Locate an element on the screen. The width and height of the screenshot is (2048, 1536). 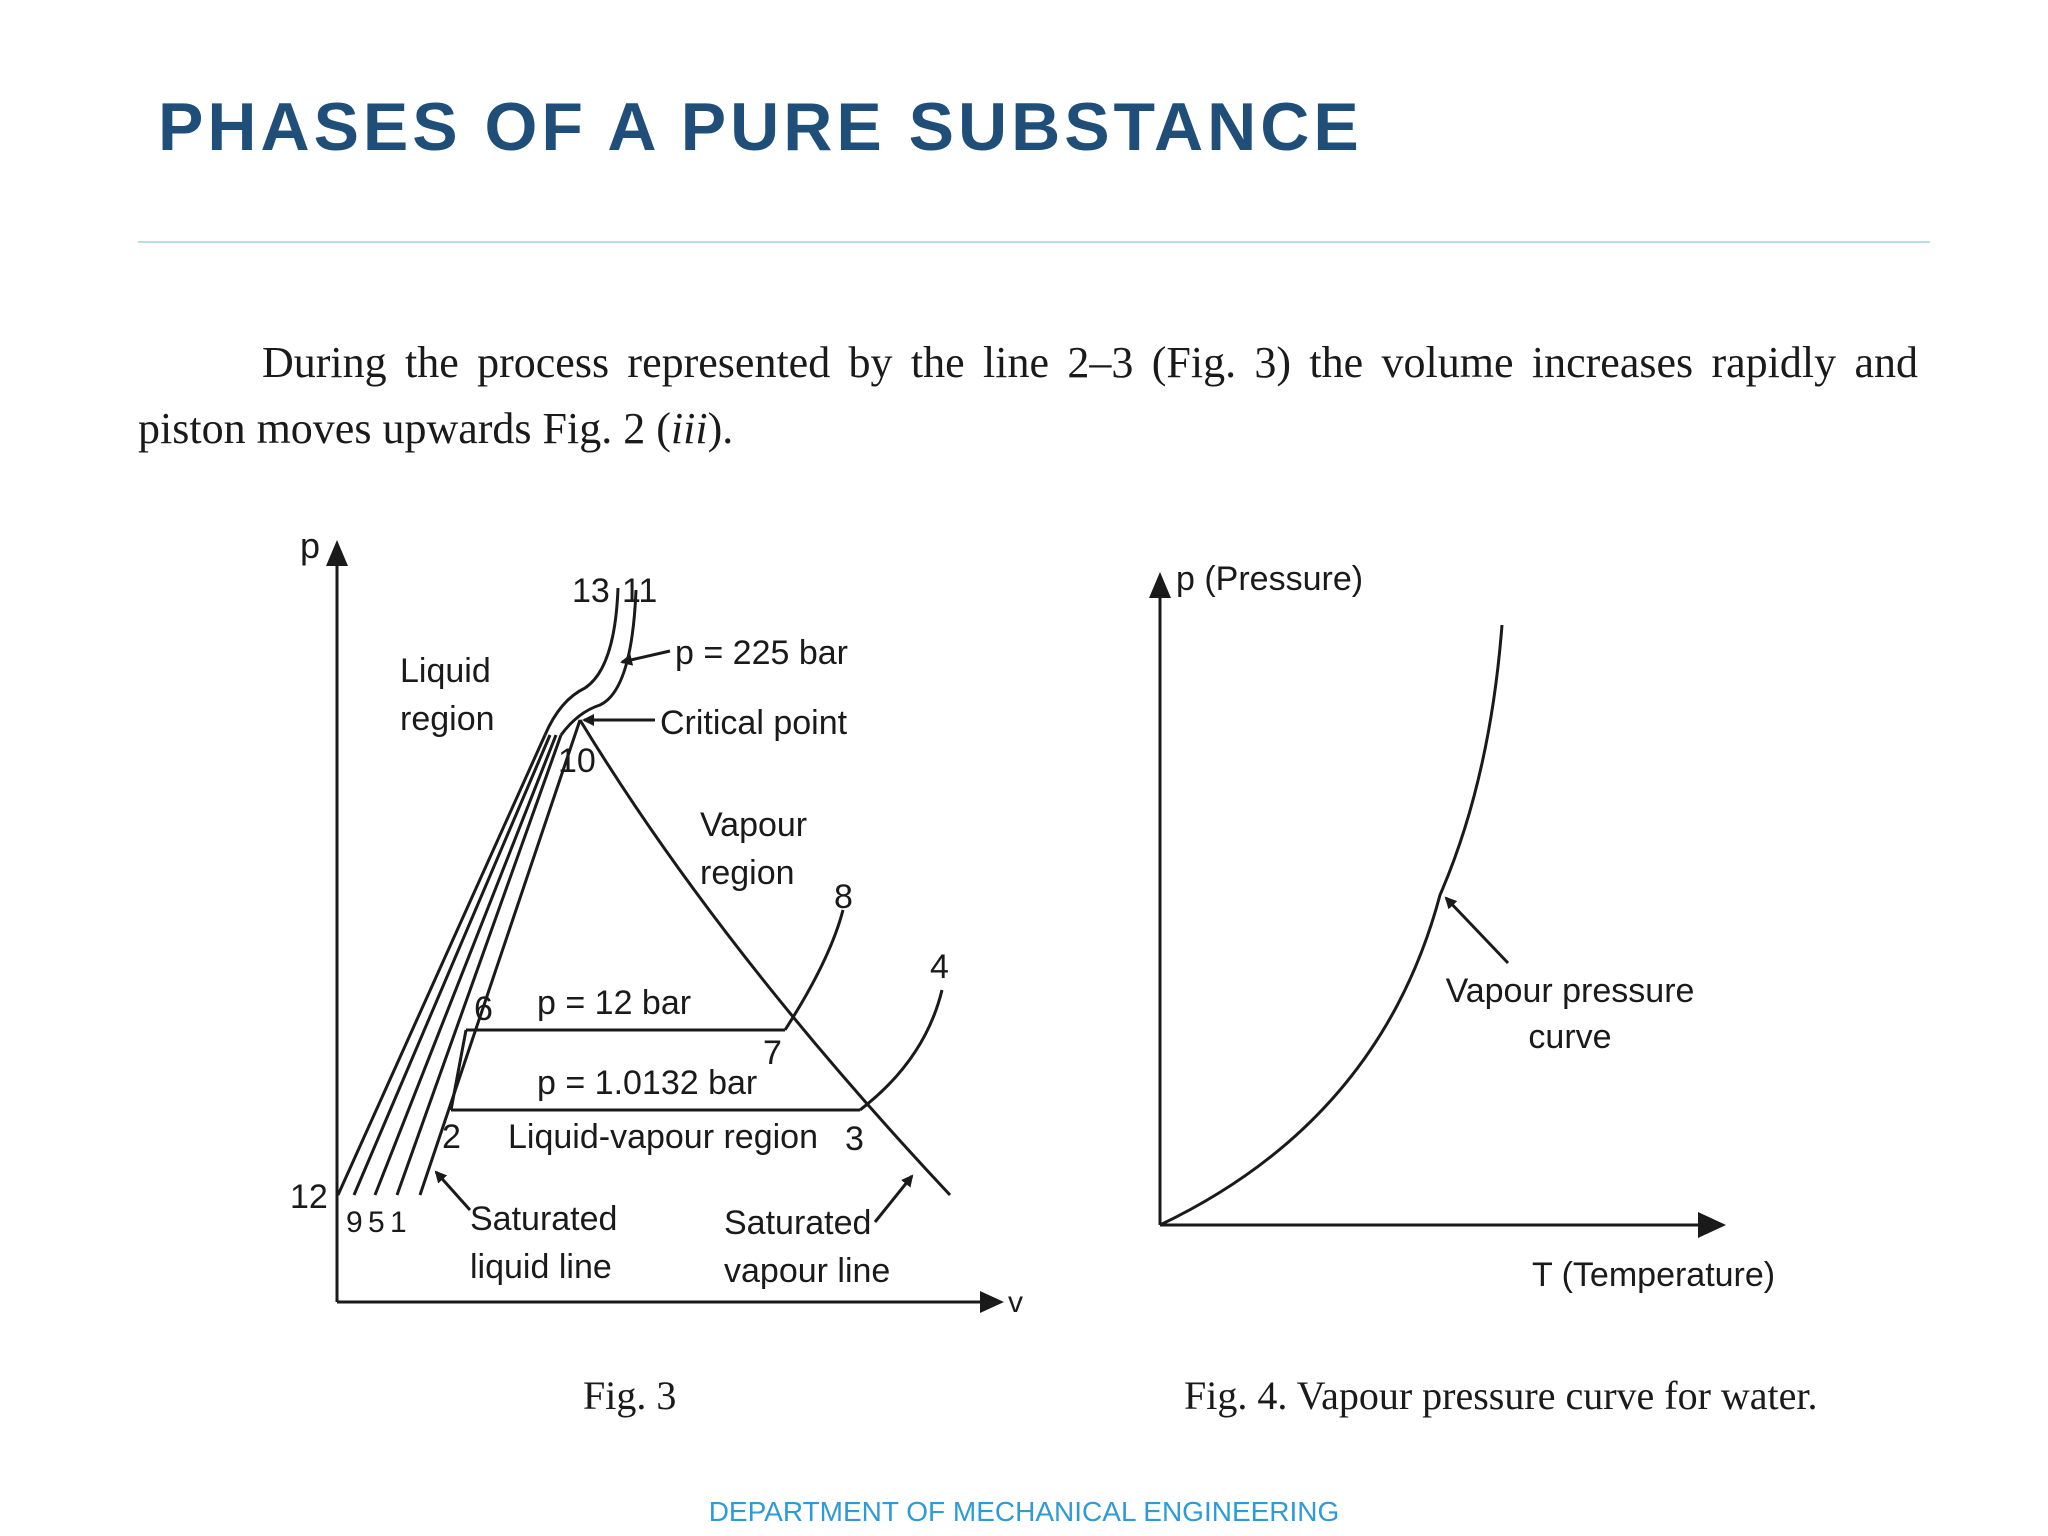
paragraph-line-2-italic: iii is located at coordinates (689, 428).